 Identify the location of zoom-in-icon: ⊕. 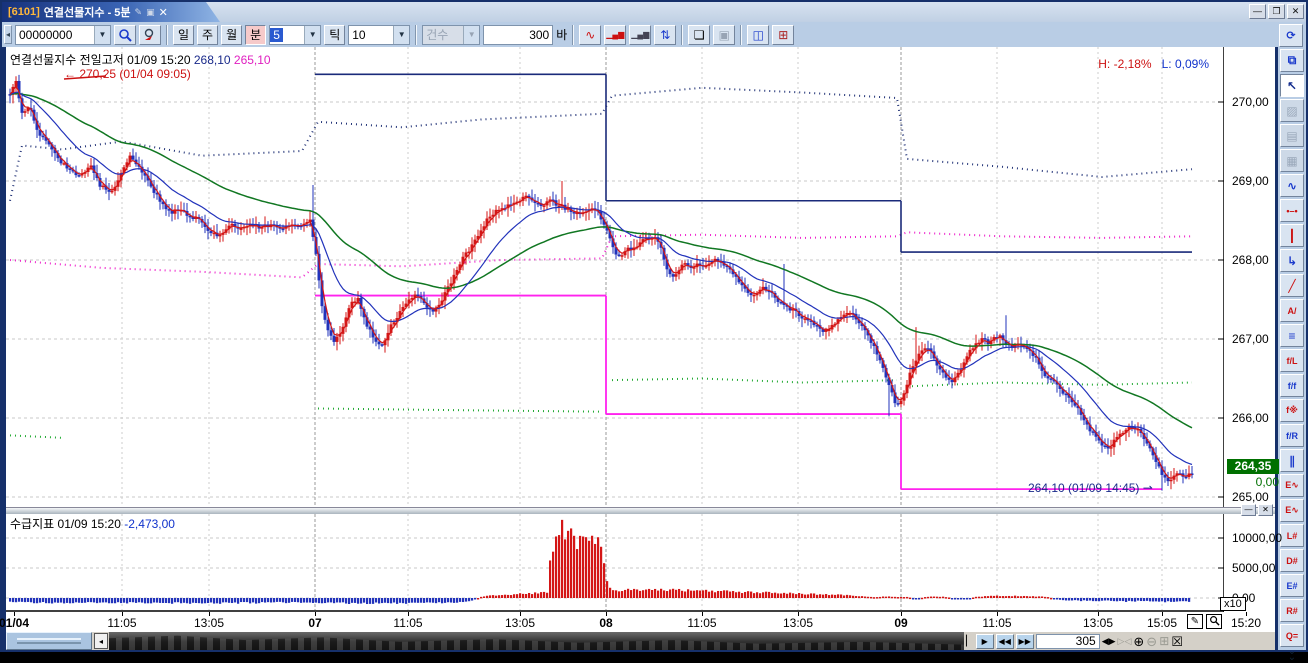
(1139, 641).